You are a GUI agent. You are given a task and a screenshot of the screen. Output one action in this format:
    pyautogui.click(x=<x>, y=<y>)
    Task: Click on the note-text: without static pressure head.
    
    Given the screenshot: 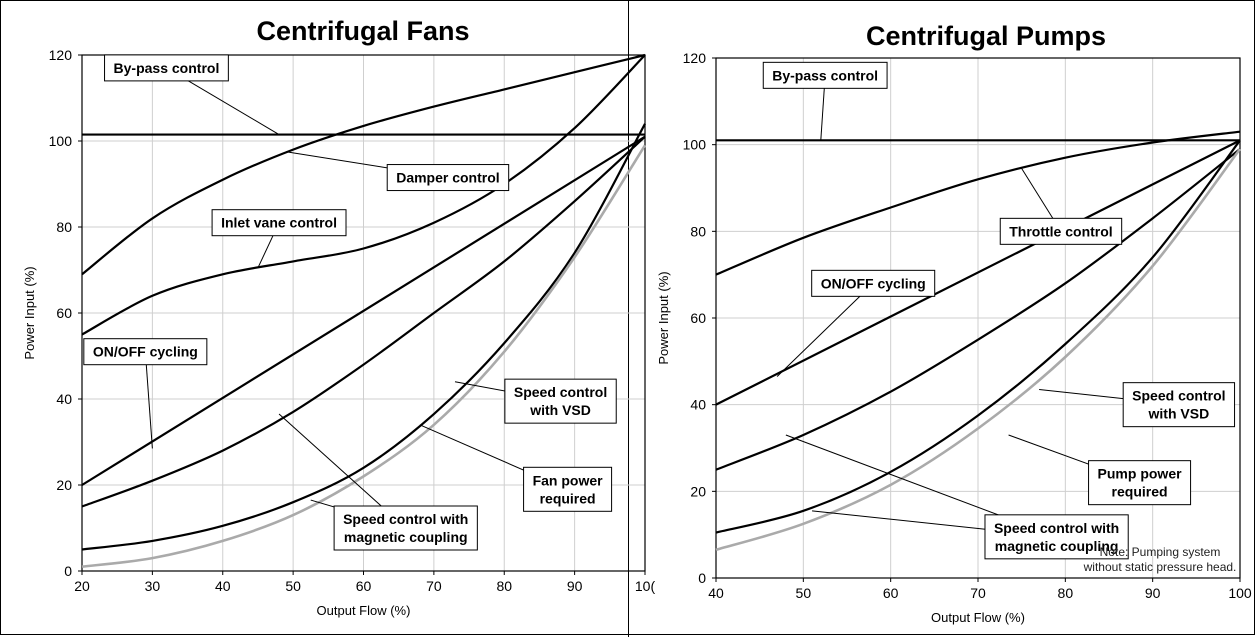 What is the action you would take?
    pyautogui.click(x=1160, y=567)
    